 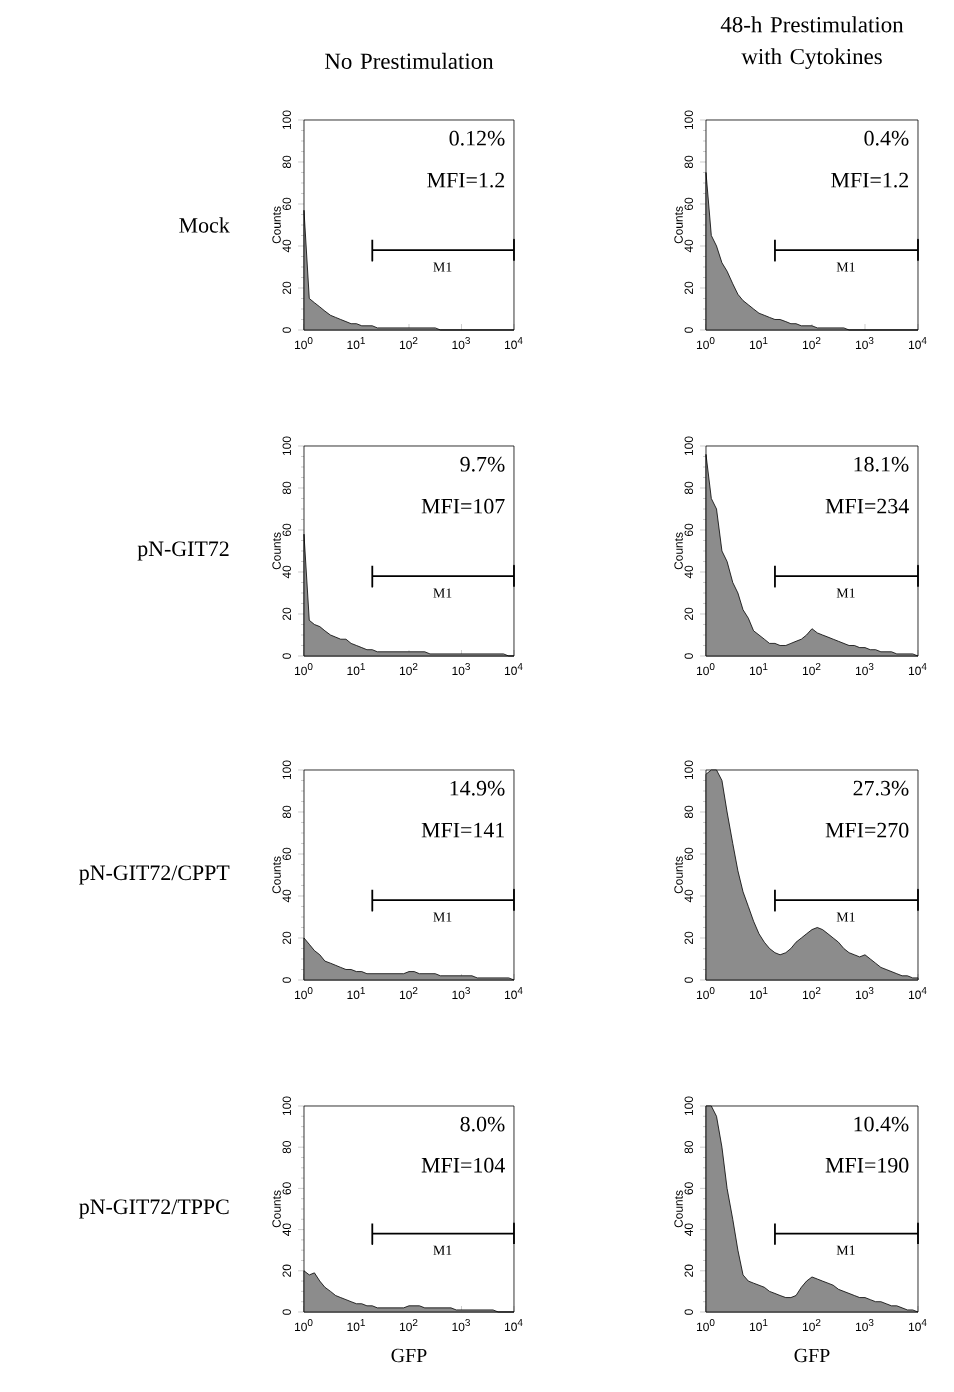 What do you see at coordinates (154, 1209) in the screenshot?
I see `text: pN-GIT72/TPPC` at bounding box center [154, 1209].